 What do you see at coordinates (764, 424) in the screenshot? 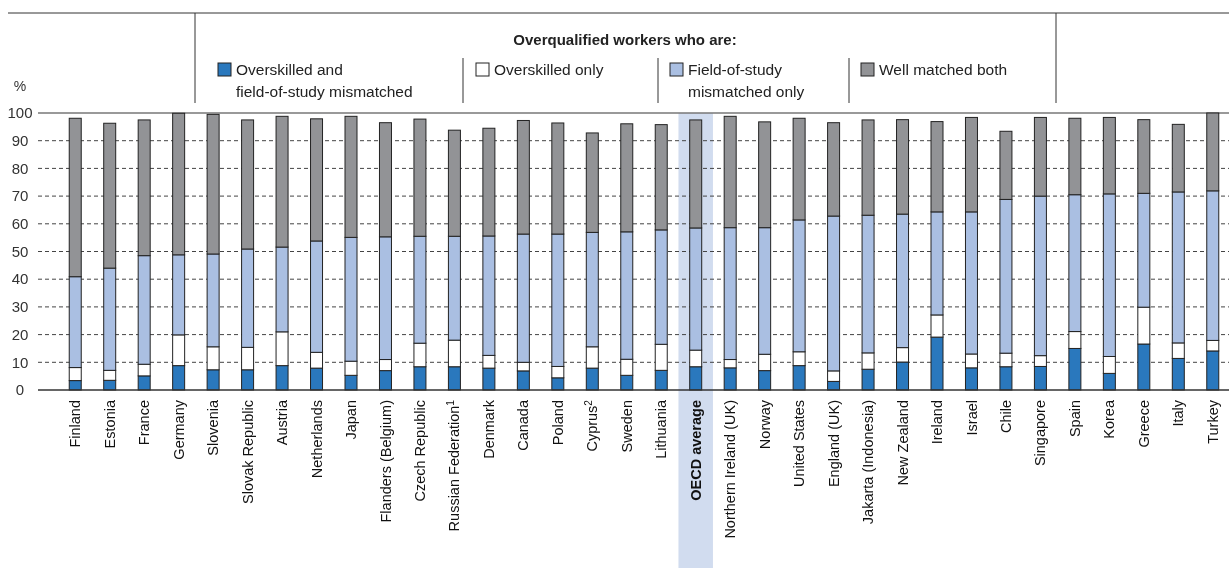
I see `x-tick-label: Norway` at bounding box center [764, 424].